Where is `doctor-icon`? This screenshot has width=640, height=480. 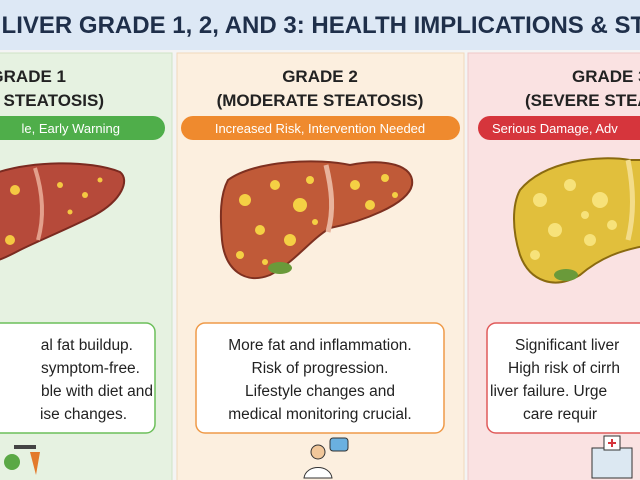
doctor-icon is located at coordinates (326, 458).